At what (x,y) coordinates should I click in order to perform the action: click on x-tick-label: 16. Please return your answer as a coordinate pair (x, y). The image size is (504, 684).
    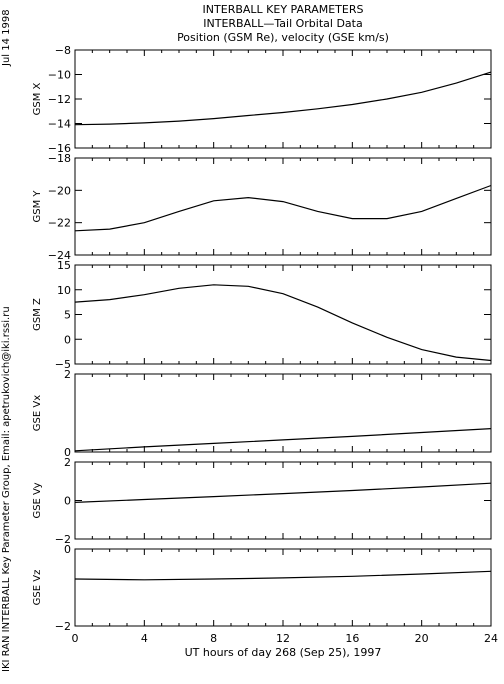
    Looking at the image, I should click on (352, 638).